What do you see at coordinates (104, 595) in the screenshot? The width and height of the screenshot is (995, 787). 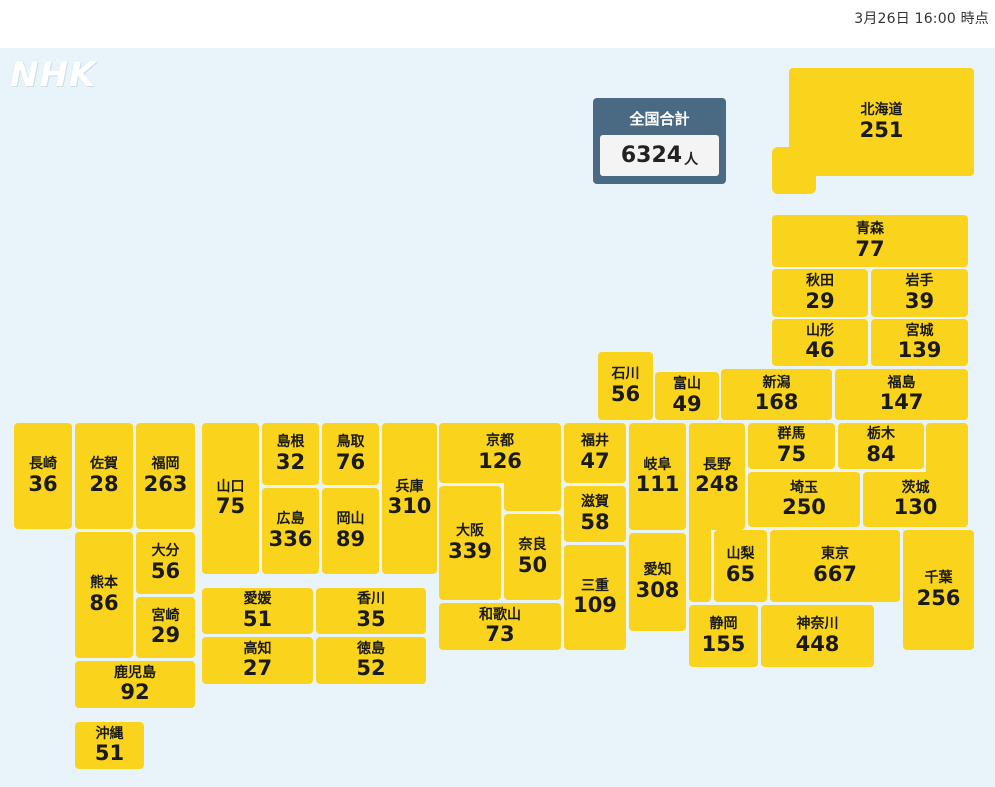 I see `pref-tile-kumamoto: 熊本 86` at bounding box center [104, 595].